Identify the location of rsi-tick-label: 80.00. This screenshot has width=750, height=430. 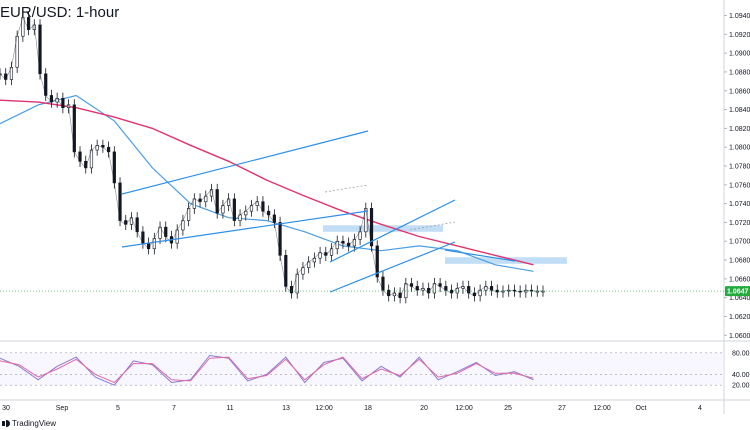
(741, 353).